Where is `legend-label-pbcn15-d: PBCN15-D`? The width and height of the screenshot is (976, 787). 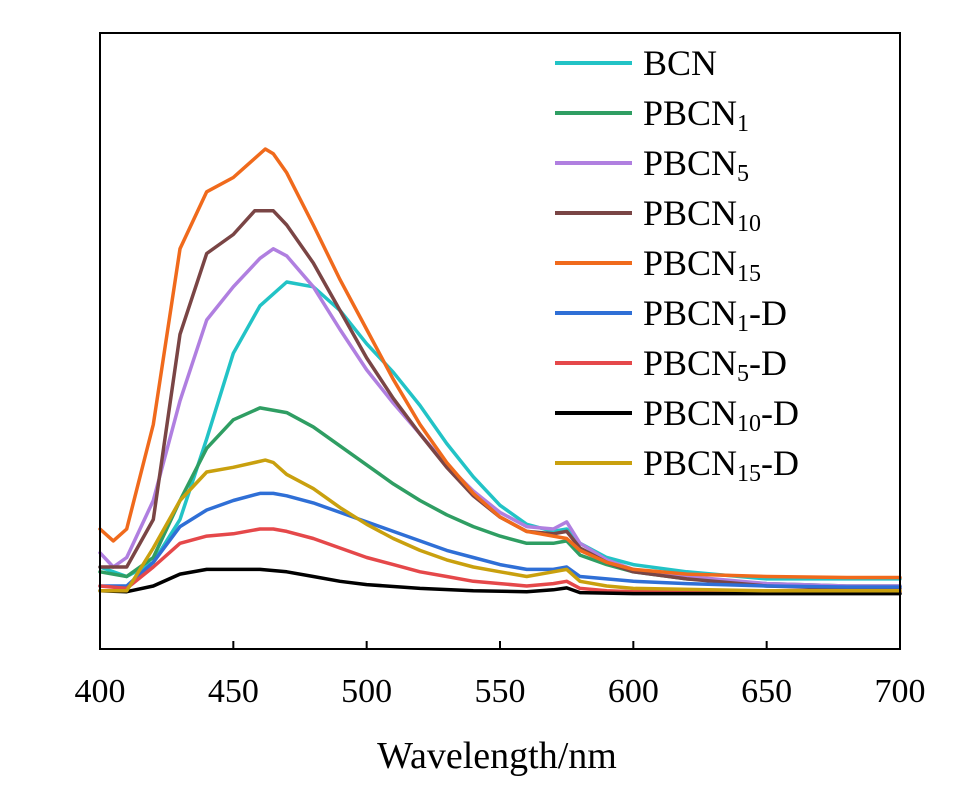
legend-label-pbcn15-d: PBCN15-D is located at coordinates (721, 465).